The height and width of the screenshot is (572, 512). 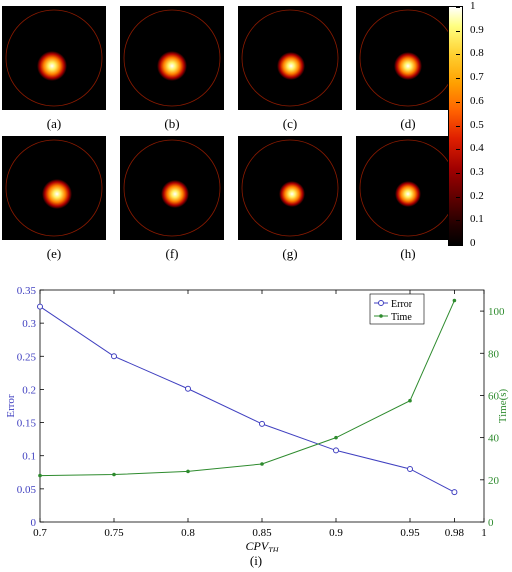 I want to click on y-left-tick-label: 0.2, so click(x=29, y=390).